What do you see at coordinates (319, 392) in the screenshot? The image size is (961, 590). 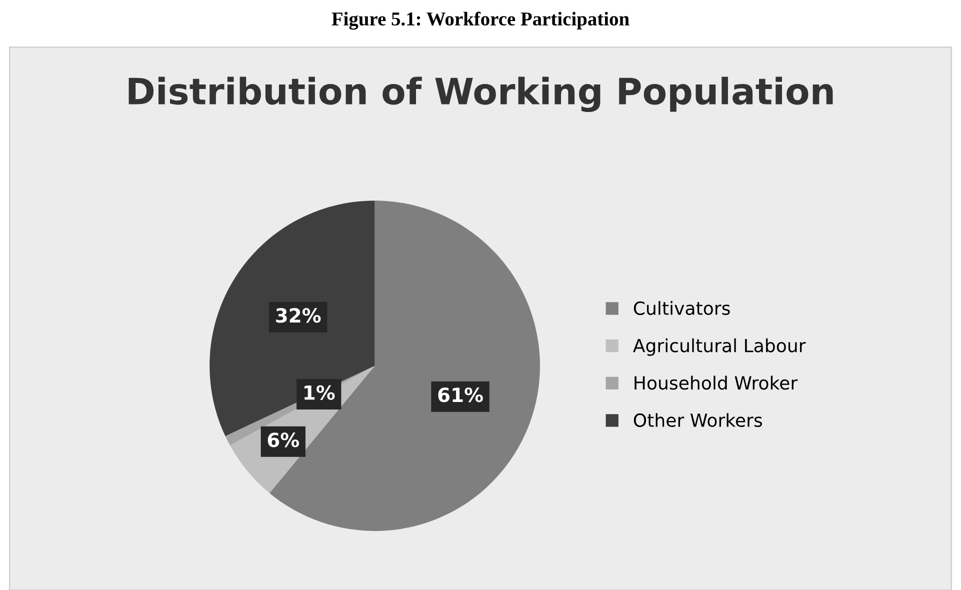 I see `data-label: 1%` at bounding box center [319, 392].